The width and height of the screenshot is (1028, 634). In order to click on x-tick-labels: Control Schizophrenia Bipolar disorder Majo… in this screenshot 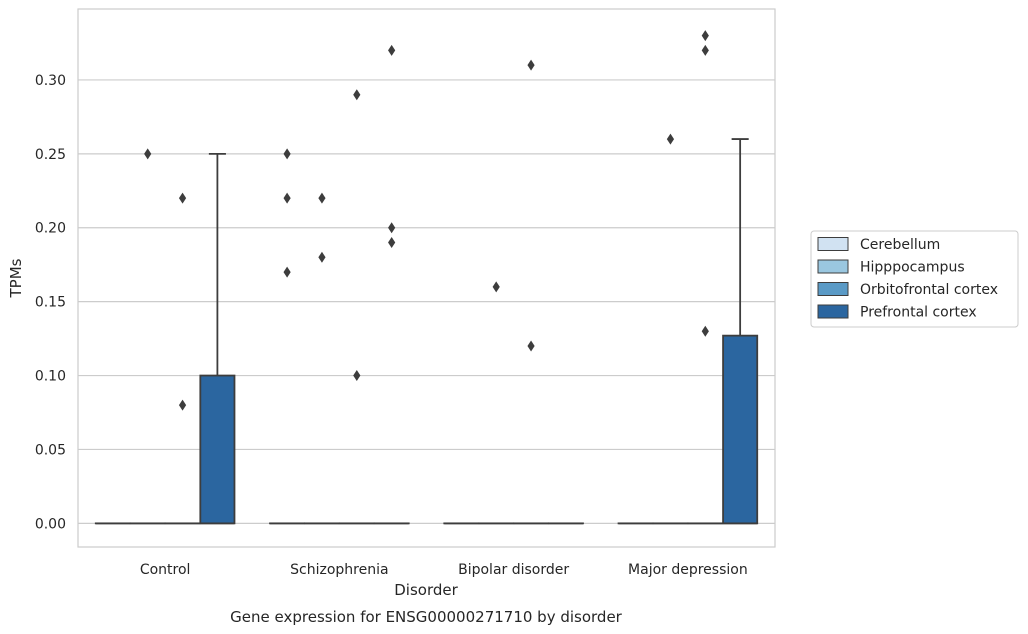, I will do `click(444, 570)`.